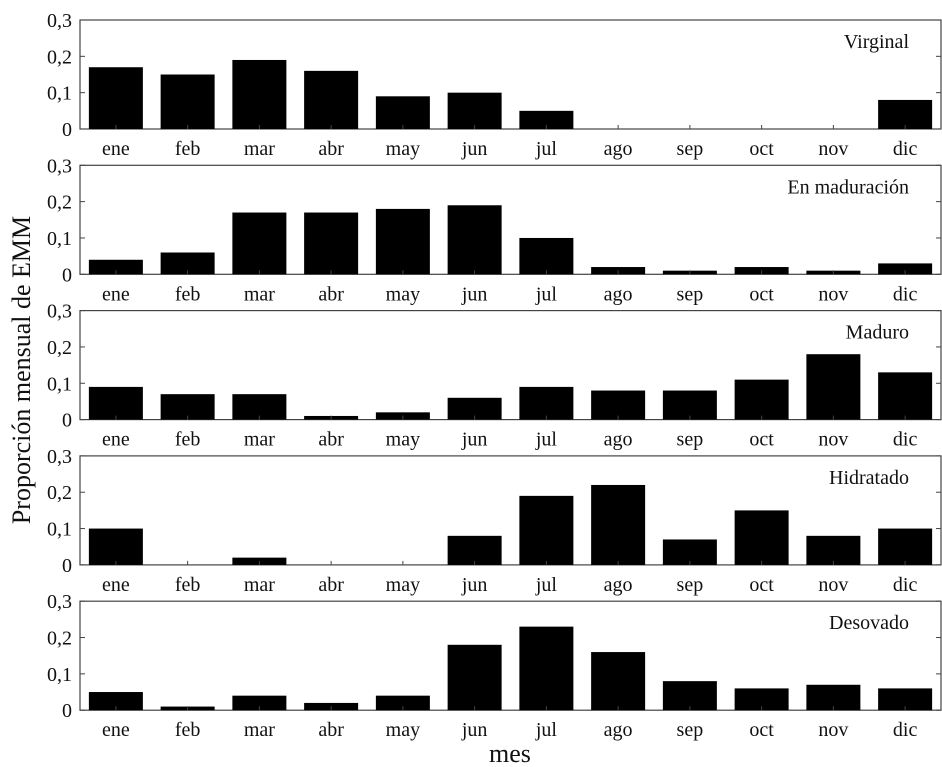  I want to click on panel-title: En maduración, so click(848, 187).